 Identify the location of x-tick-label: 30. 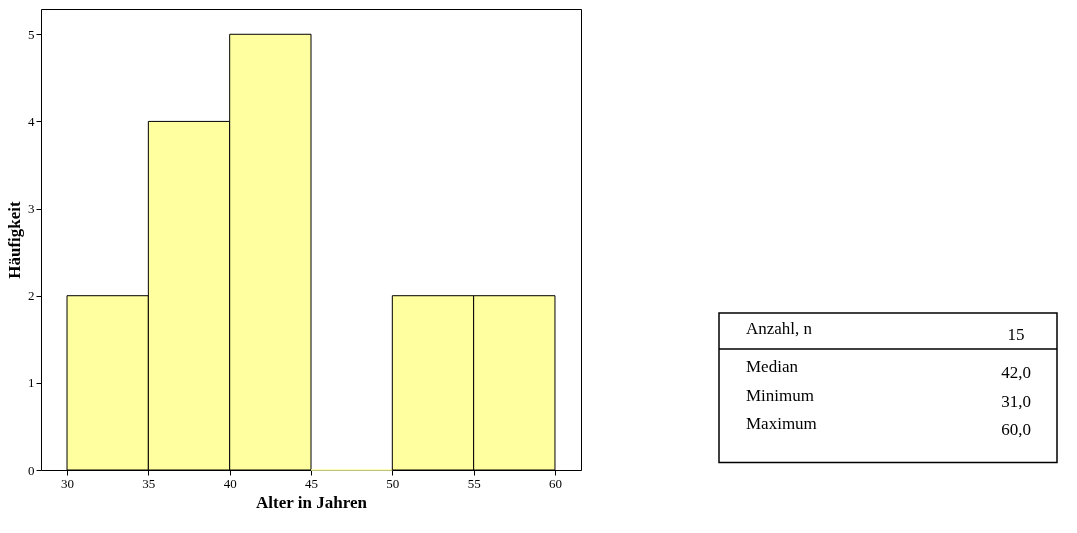
(68, 483).